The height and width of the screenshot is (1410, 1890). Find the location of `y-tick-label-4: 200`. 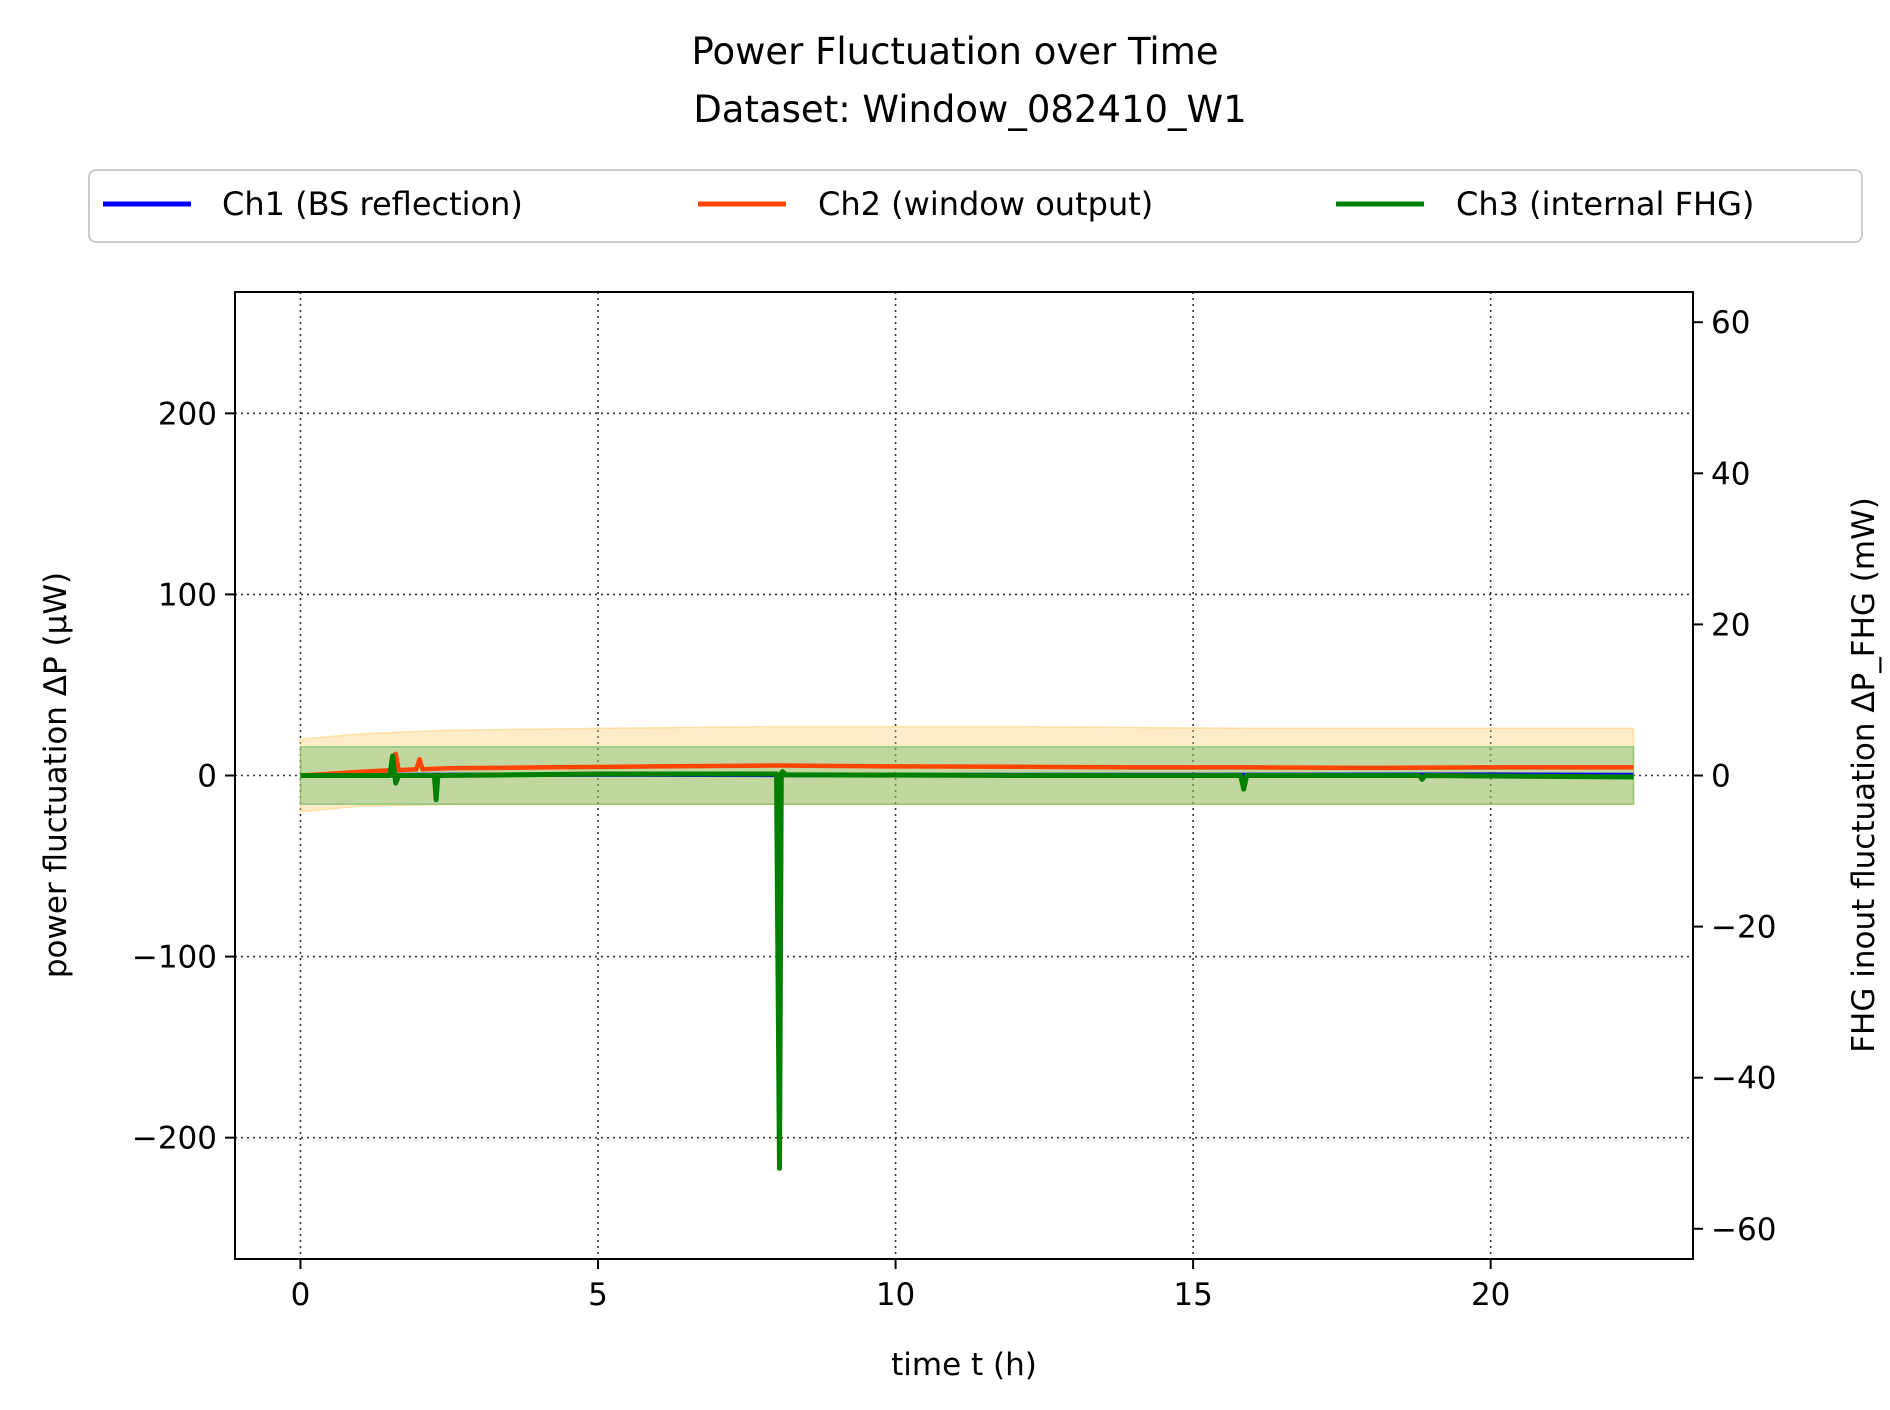

y-tick-label-4: 200 is located at coordinates (187, 414).